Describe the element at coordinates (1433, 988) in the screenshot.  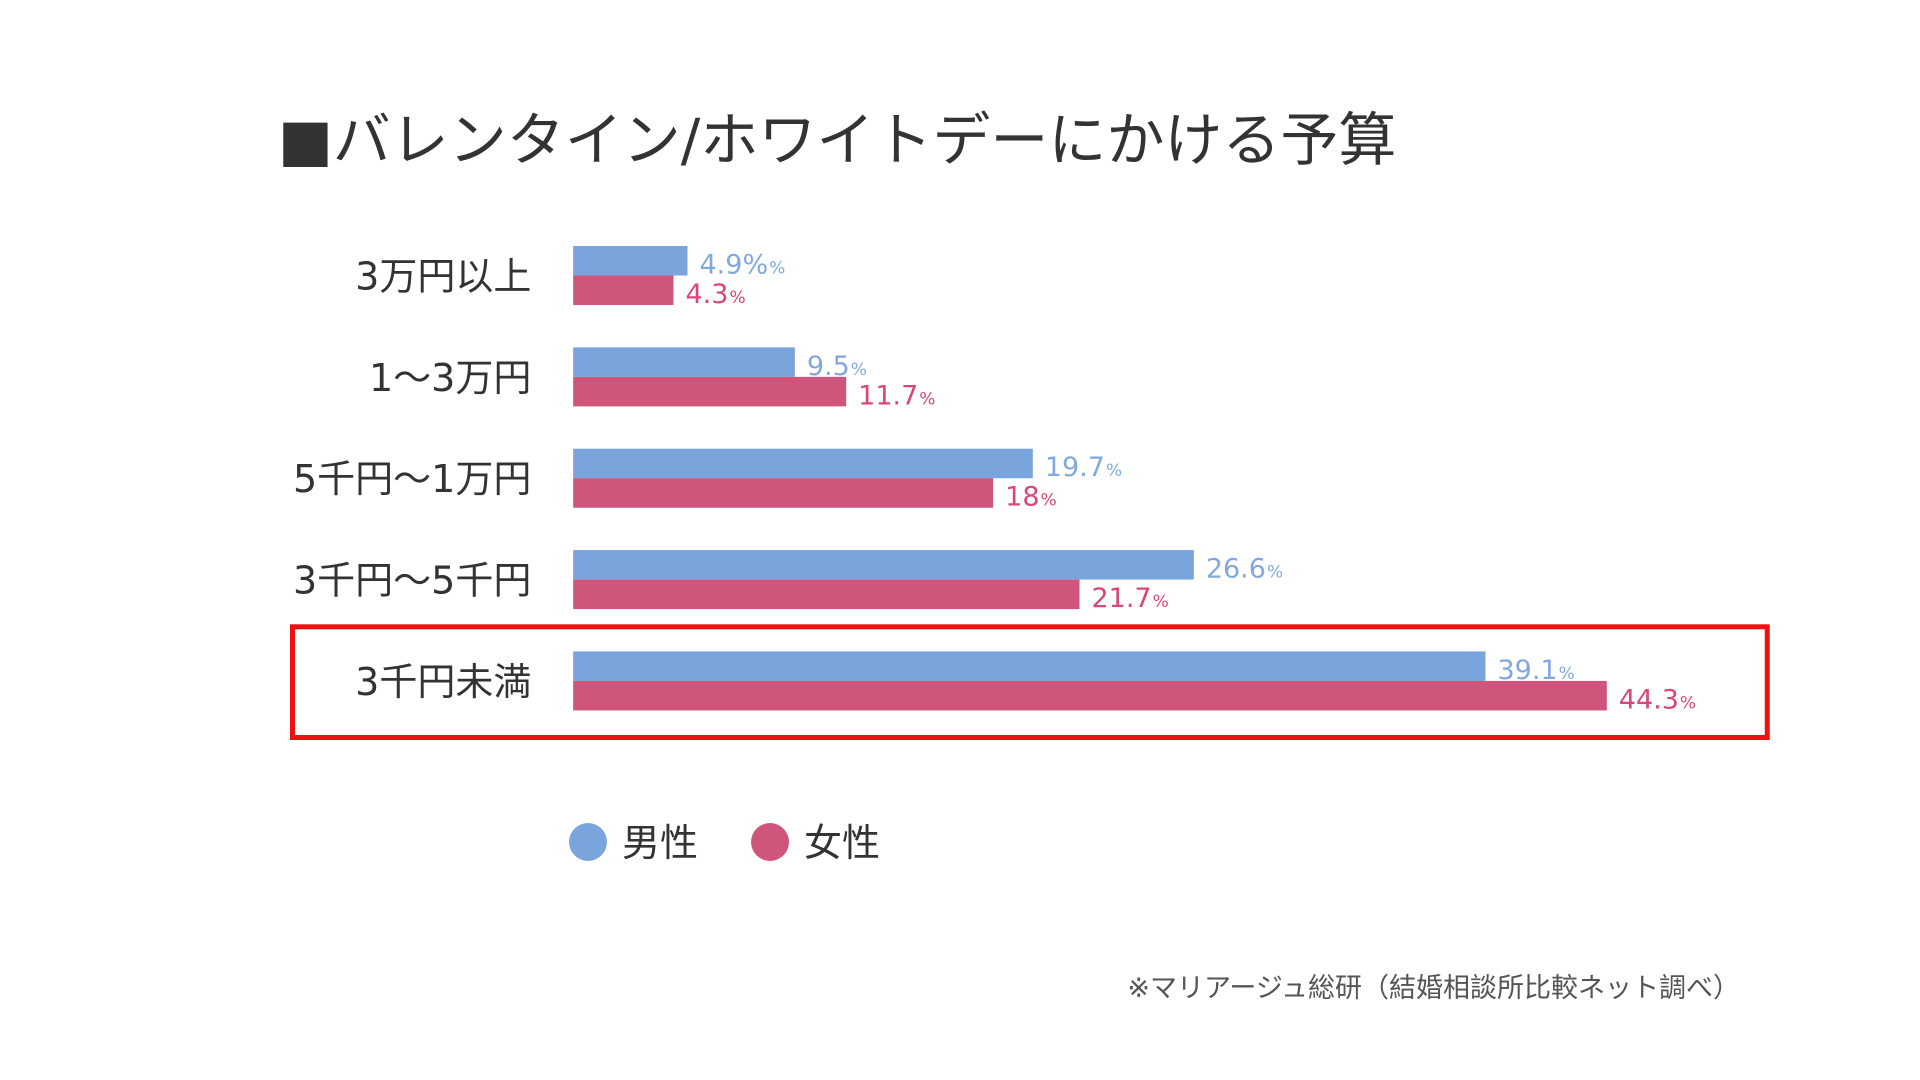
I see `source-note: ※マリアージュ総研（結婚相談所比較ネット調べ）` at that location.